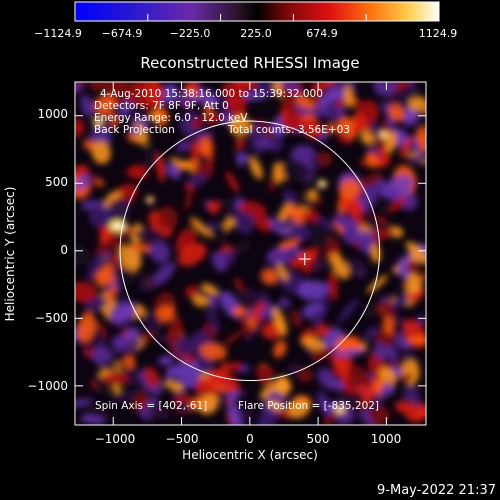  Describe the element at coordinates (257, 11) in the screenshot. I see `colorbar` at that location.